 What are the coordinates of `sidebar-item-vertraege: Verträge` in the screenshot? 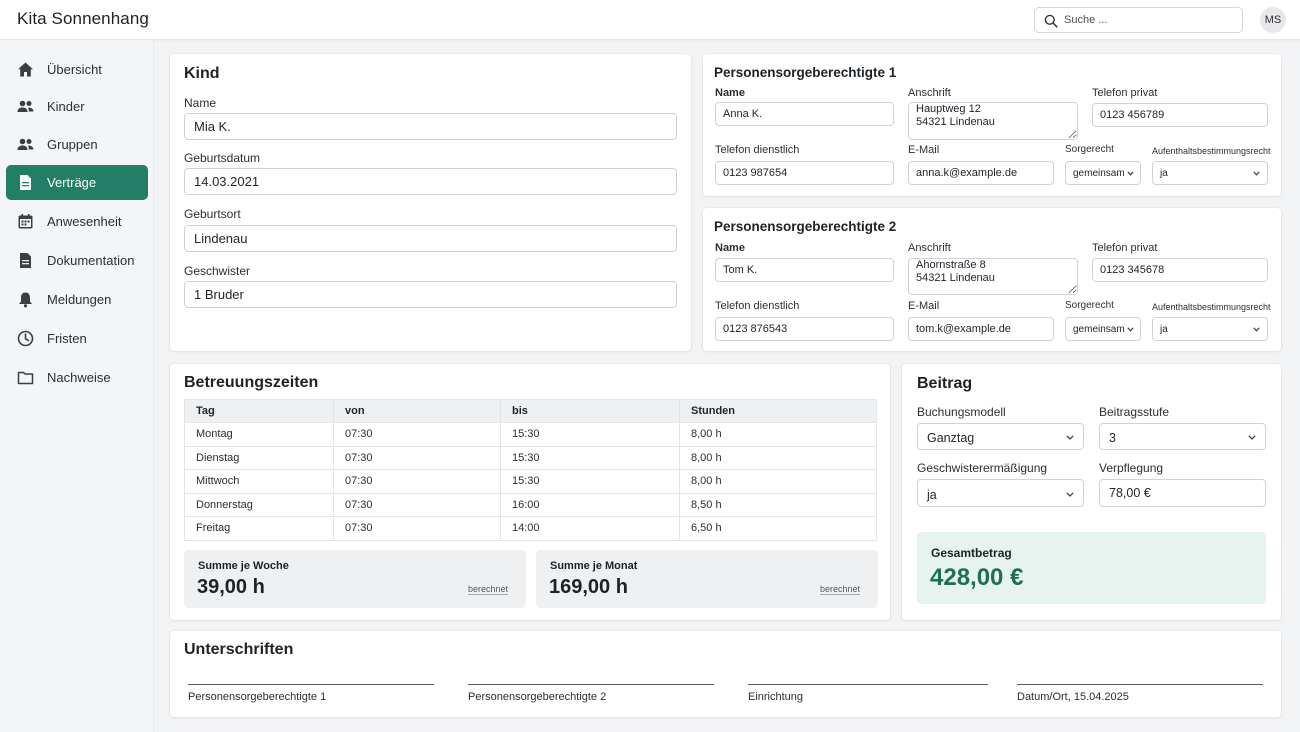 It's located at (77, 182).